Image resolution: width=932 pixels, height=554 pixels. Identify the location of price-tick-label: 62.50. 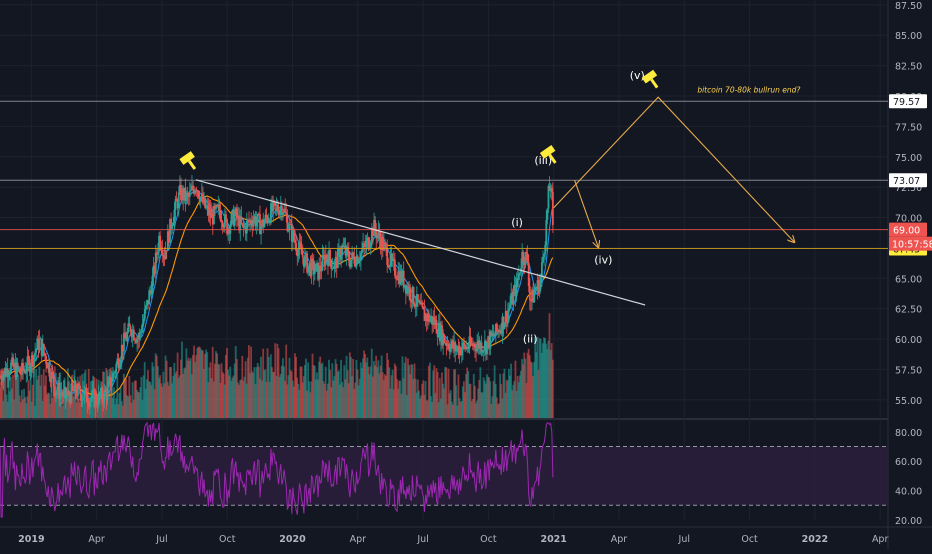
(908, 310).